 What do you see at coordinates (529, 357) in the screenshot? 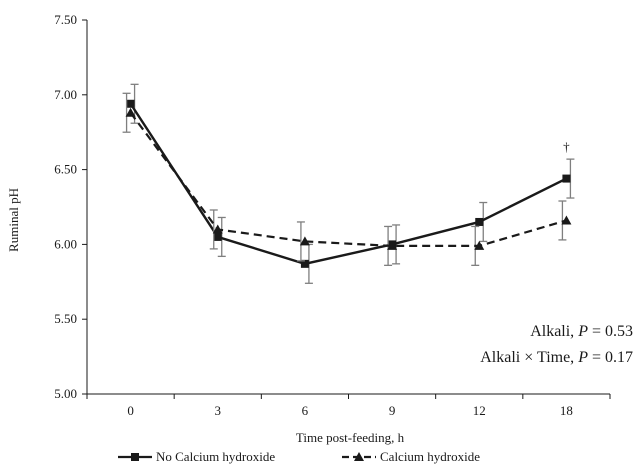
I see `stat-prefix: Alkali × Time,` at bounding box center [529, 357].